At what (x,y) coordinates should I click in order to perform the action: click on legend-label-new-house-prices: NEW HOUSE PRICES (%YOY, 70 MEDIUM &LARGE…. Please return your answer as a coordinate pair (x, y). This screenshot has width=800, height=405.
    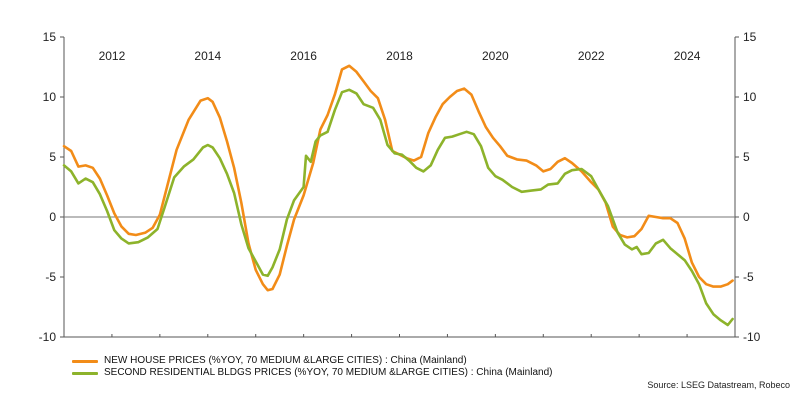
    Looking at the image, I should click on (285, 360).